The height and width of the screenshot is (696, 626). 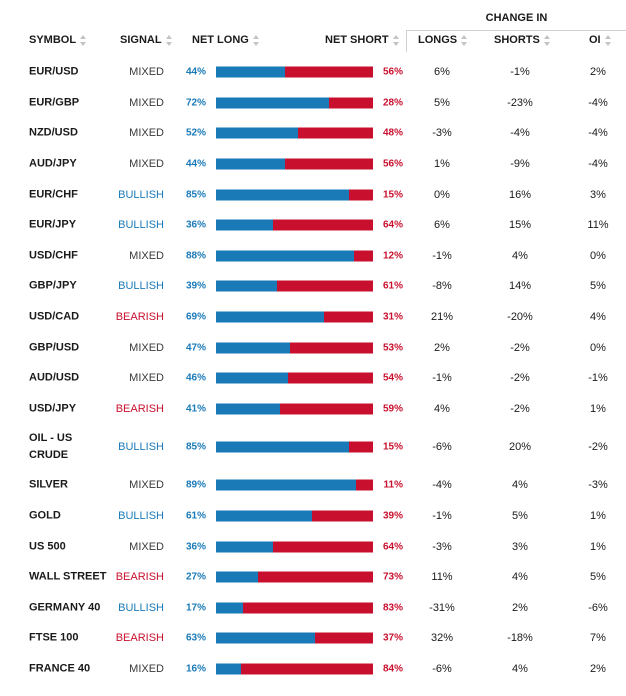 I want to click on symbol-link: EUR/USD, so click(x=54, y=71).